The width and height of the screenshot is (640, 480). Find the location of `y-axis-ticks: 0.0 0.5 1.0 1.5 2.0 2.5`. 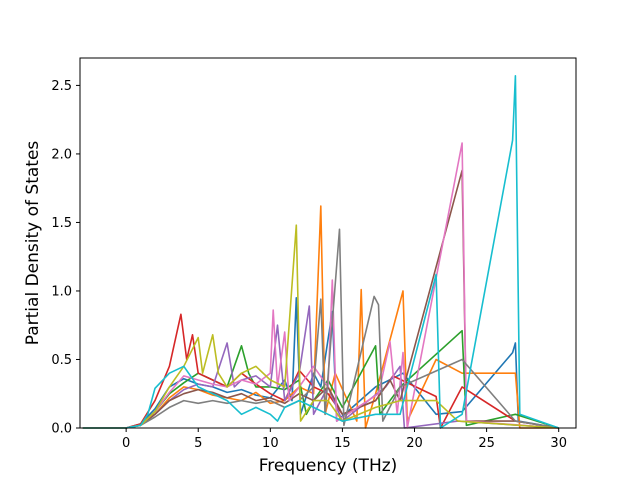

y-axis-ticks: 0.0 0.5 1.0 1.5 2.0 2.5 is located at coordinates (65, 258).